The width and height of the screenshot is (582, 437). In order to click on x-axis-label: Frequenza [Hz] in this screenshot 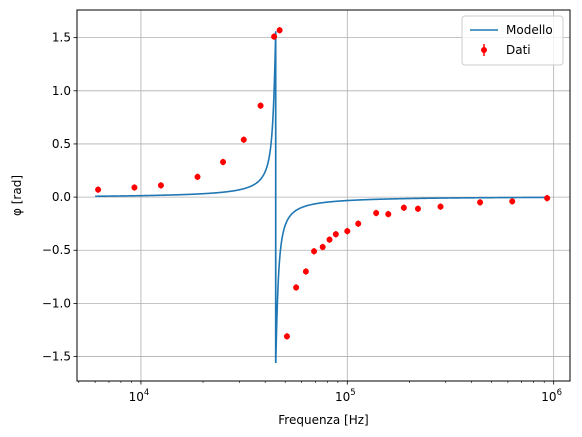, I will do `click(323, 420)`.